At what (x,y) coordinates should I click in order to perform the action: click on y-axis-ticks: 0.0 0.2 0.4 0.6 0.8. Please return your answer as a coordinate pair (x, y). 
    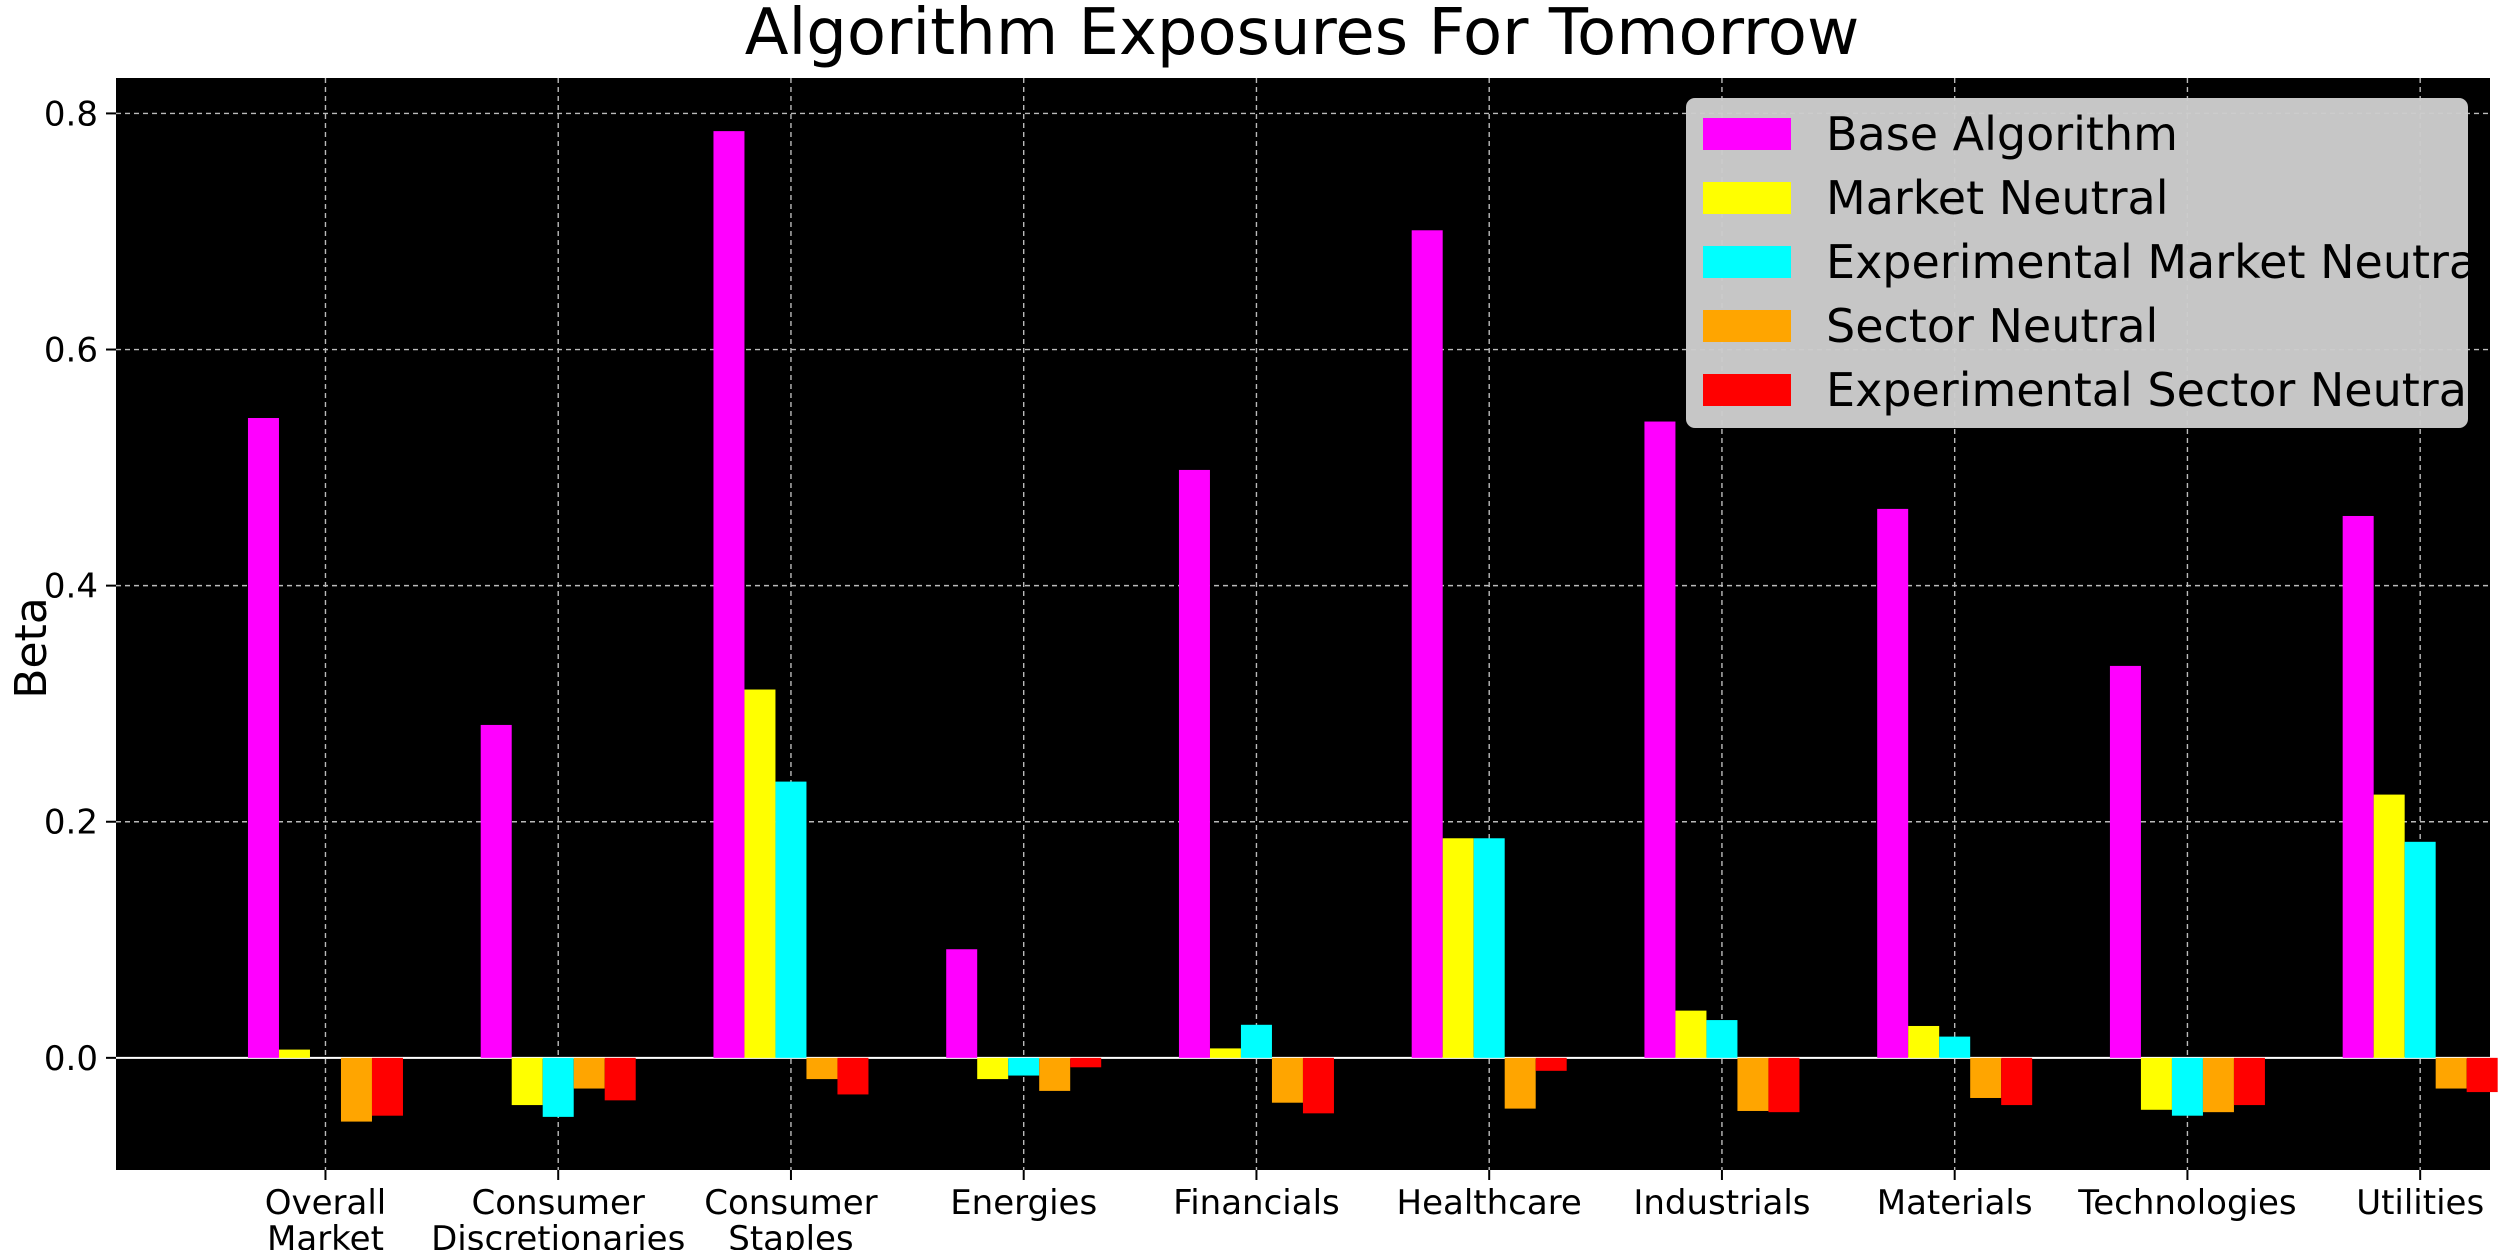
    Looking at the image, I should click on (80, 586).